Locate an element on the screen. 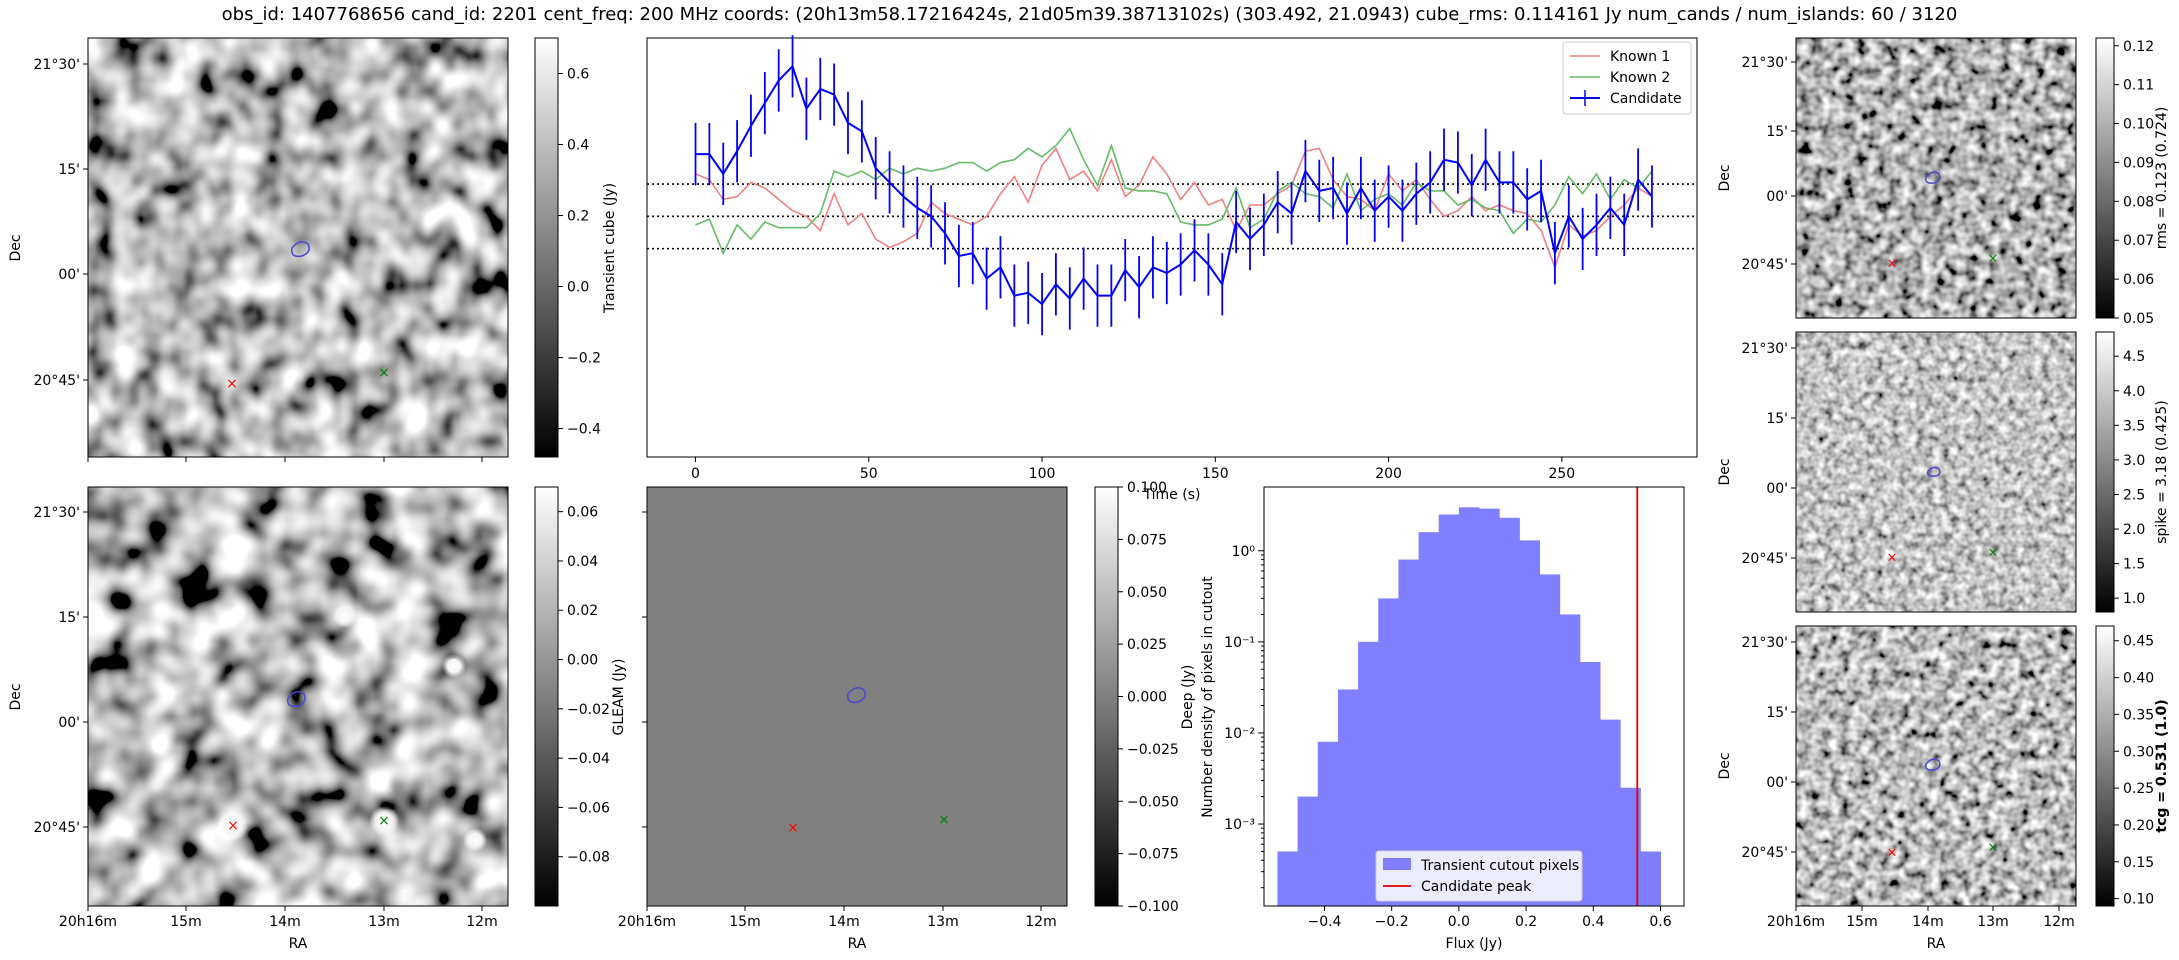 Image resolution: width=2179 pixels, height=960 pixels. ra-ticks-tl is located at coordinates (285, 459).